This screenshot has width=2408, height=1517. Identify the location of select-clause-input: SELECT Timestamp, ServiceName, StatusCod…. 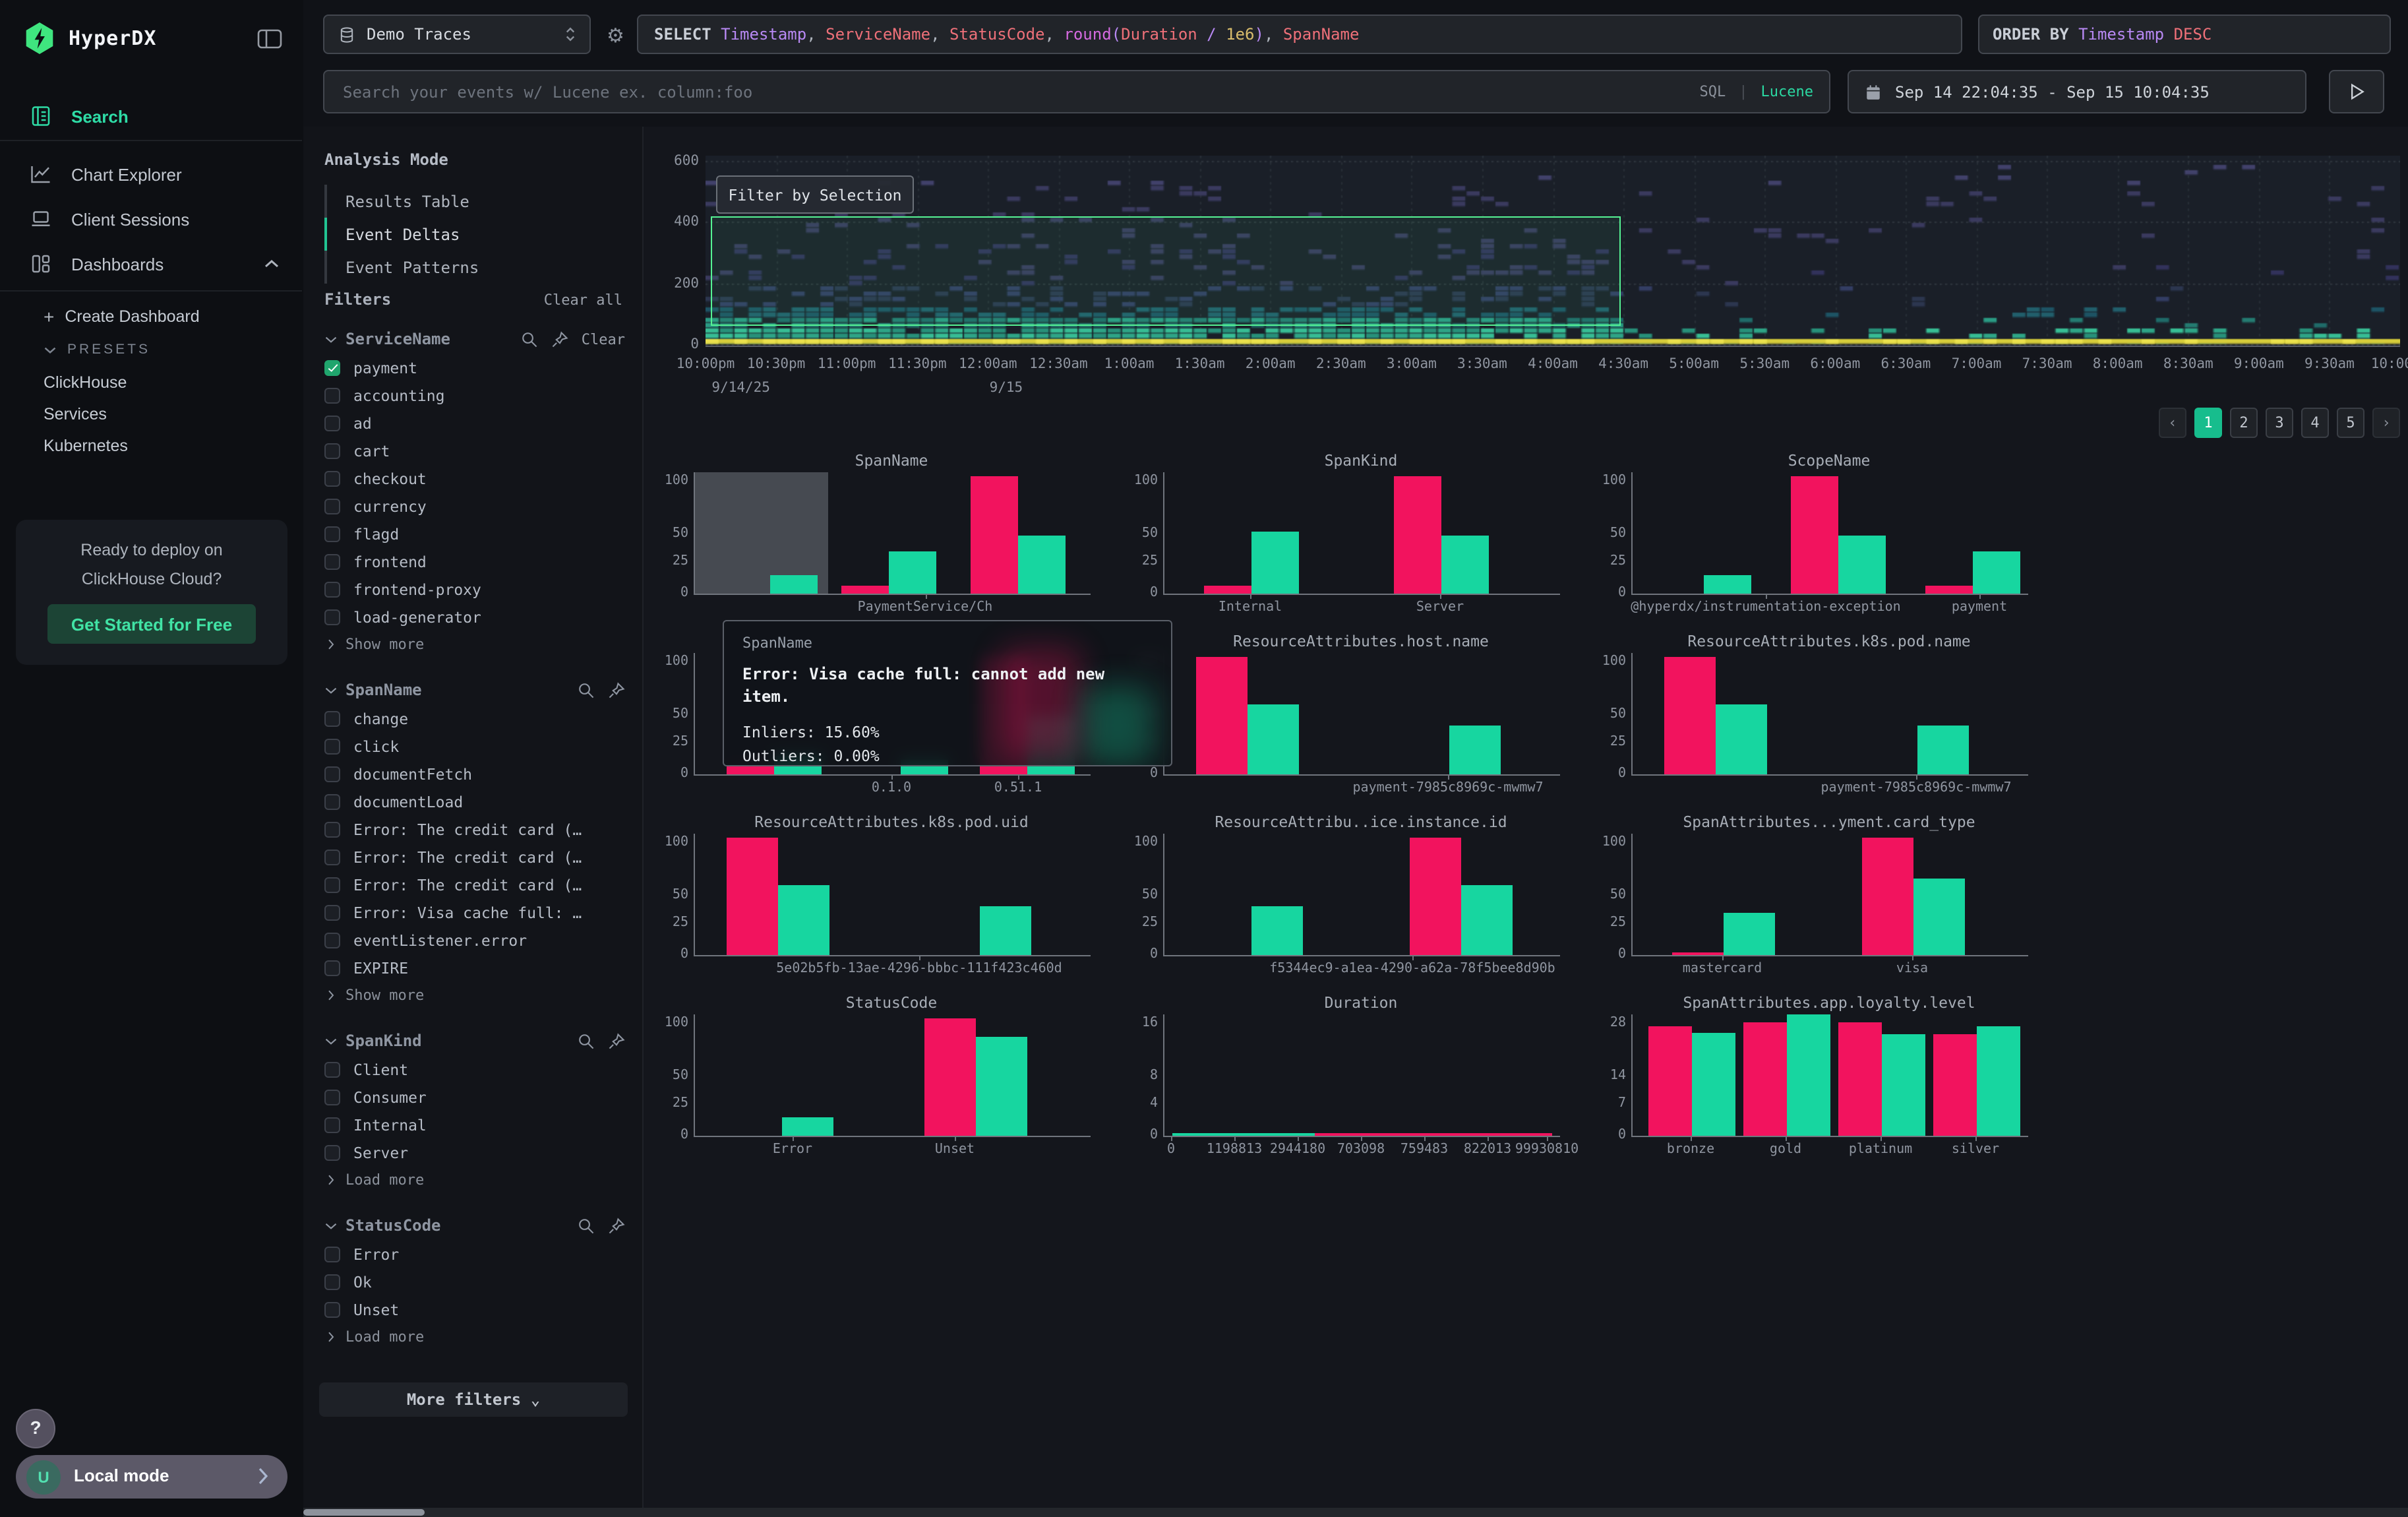
(1299, 34).